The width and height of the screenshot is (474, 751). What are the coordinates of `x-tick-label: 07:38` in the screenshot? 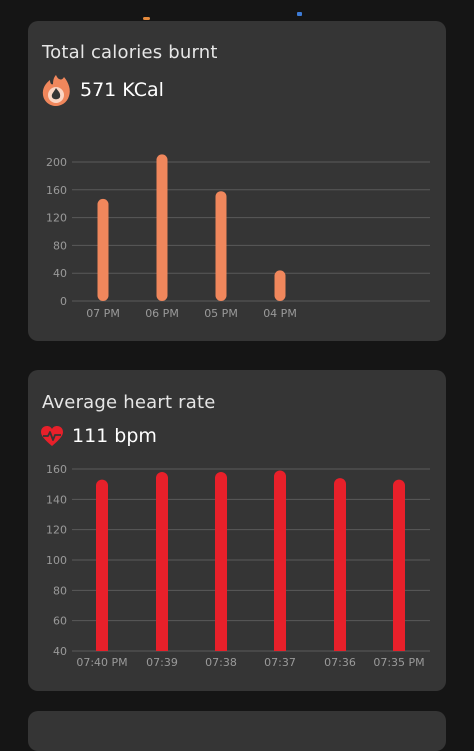 It's located at (221, 662).